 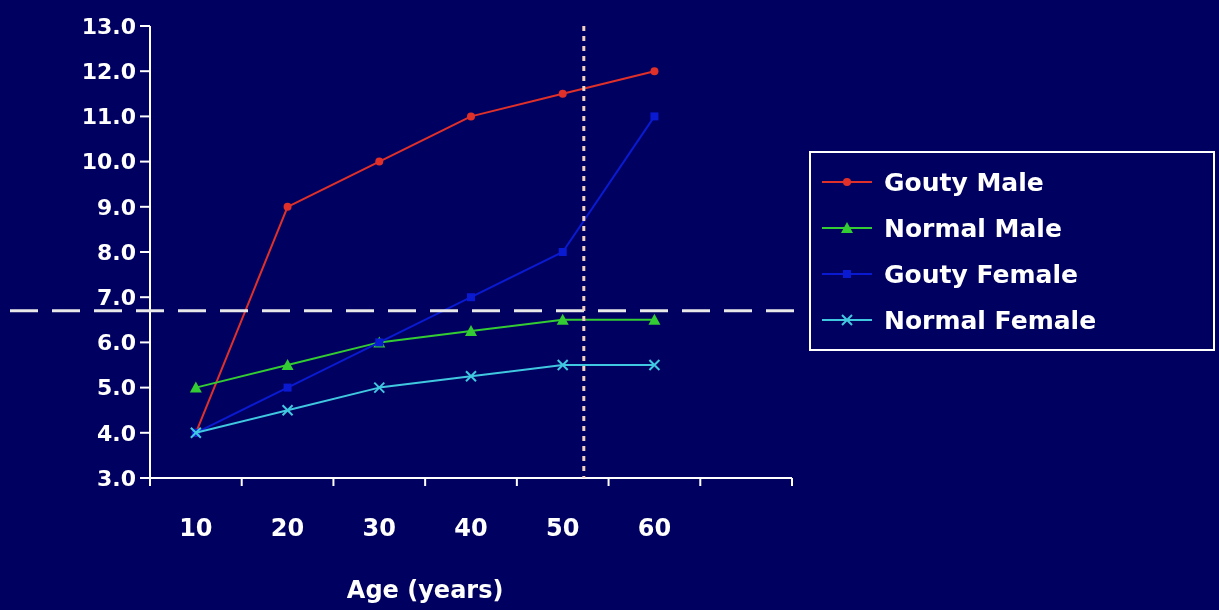 I want to click on legend-label: Normal Male, so click(x=973, y=228).